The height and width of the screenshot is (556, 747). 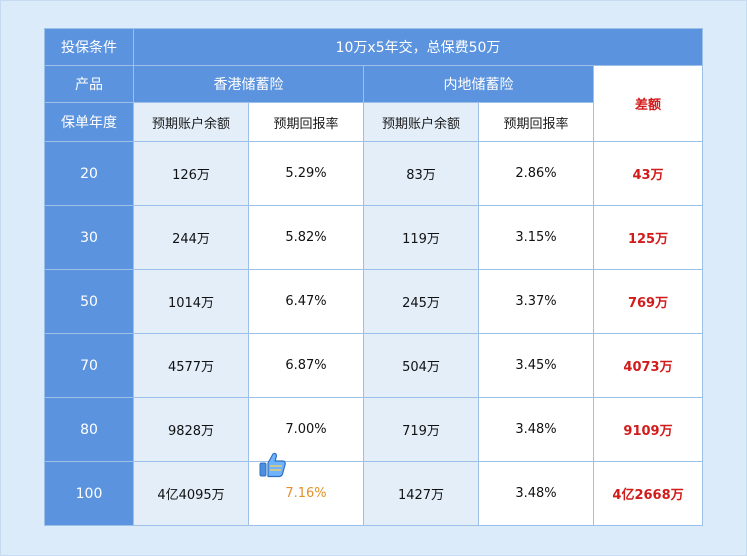 I want to click on cn-balance-cell: 719万, so click(x=421, y=429).